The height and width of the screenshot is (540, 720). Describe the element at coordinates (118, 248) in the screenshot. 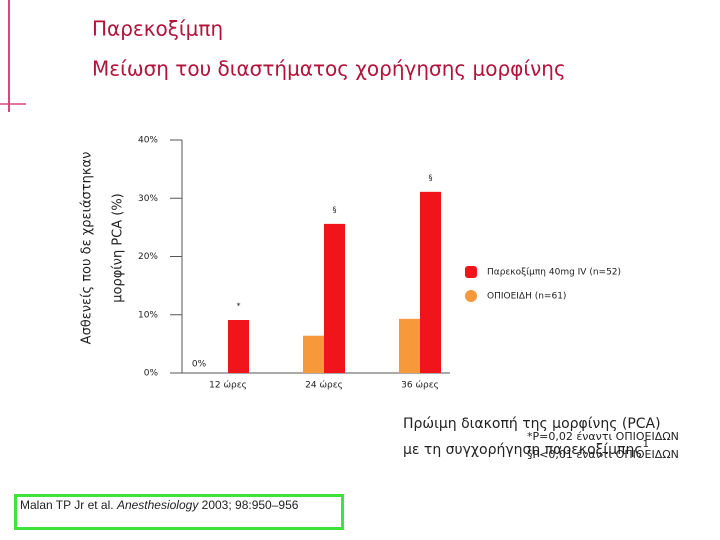

I see `y-label: μορφίνη PCA (%)` at that location.